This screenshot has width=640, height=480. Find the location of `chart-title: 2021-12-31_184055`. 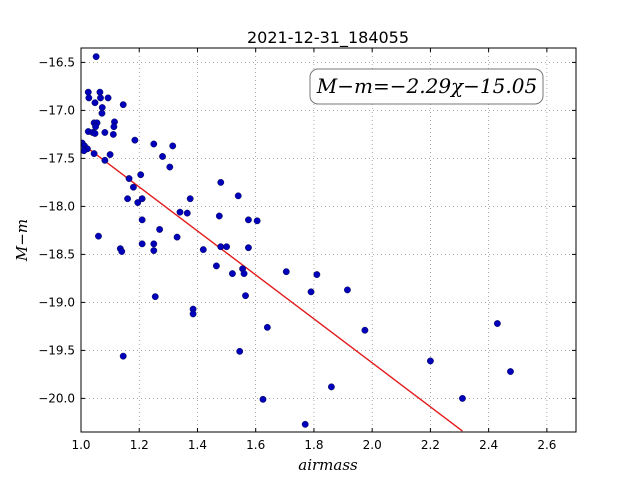

chart-title: 2021-12-31_184055 is located at coordinates (328, 38).